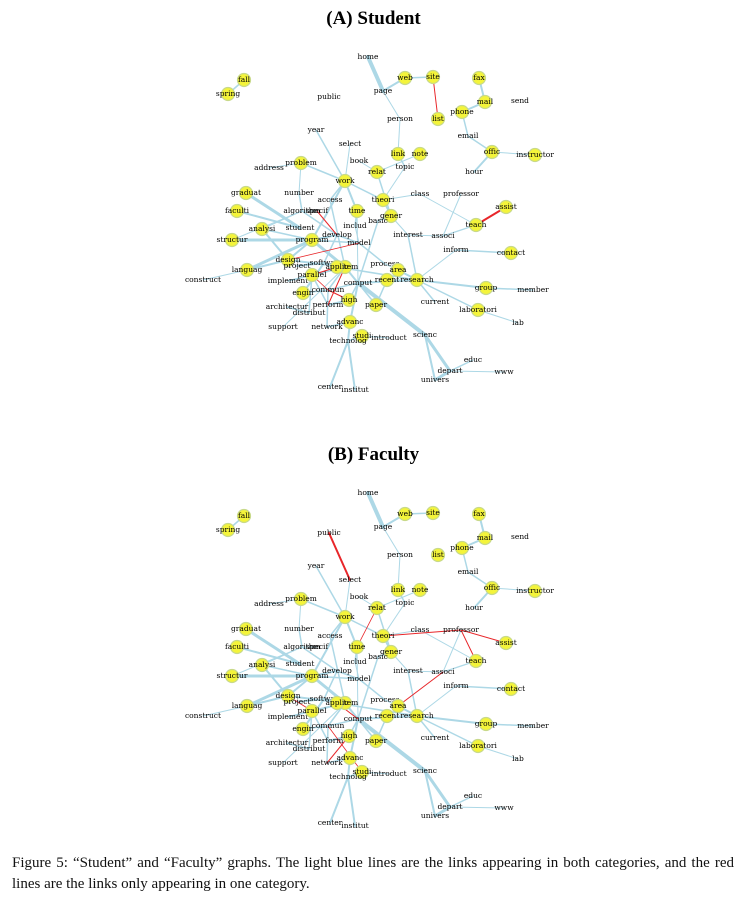  Describe the element at coordinates (477, 371) in the screenshot. I see `shared-link-depart-www` at that location.